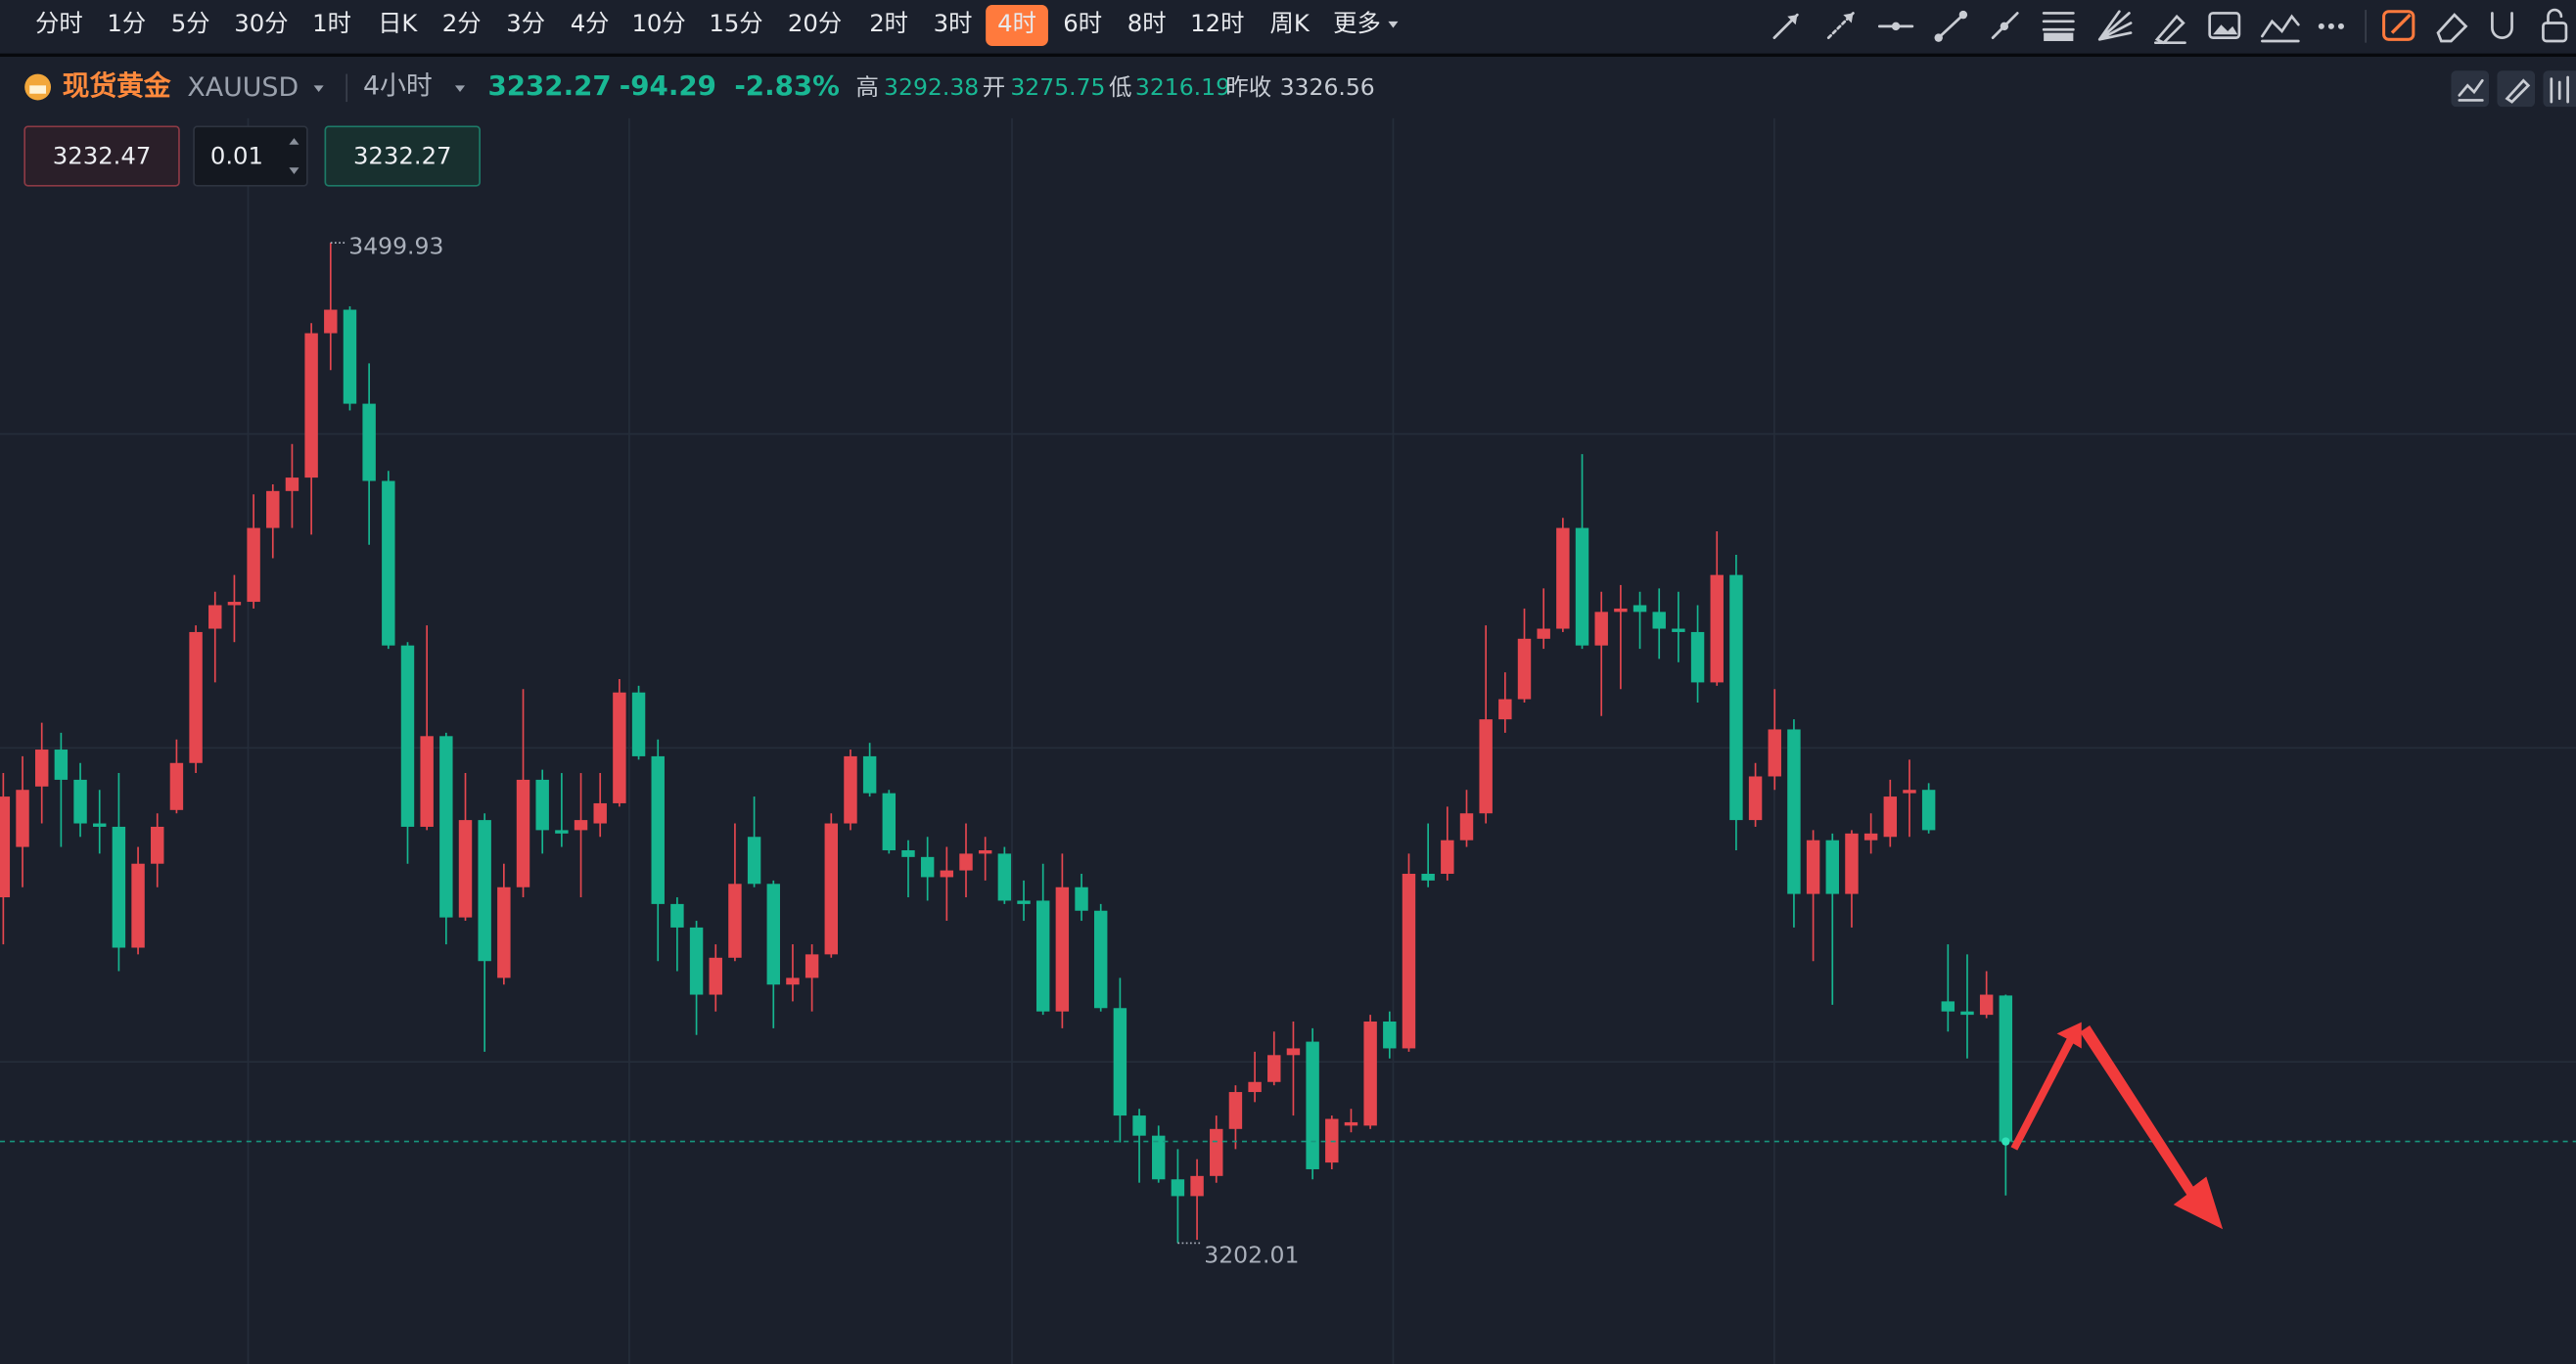  Describe the element at coordinates (550, 85) in the screenshot. I see `last-price: 3232.27` at that location.